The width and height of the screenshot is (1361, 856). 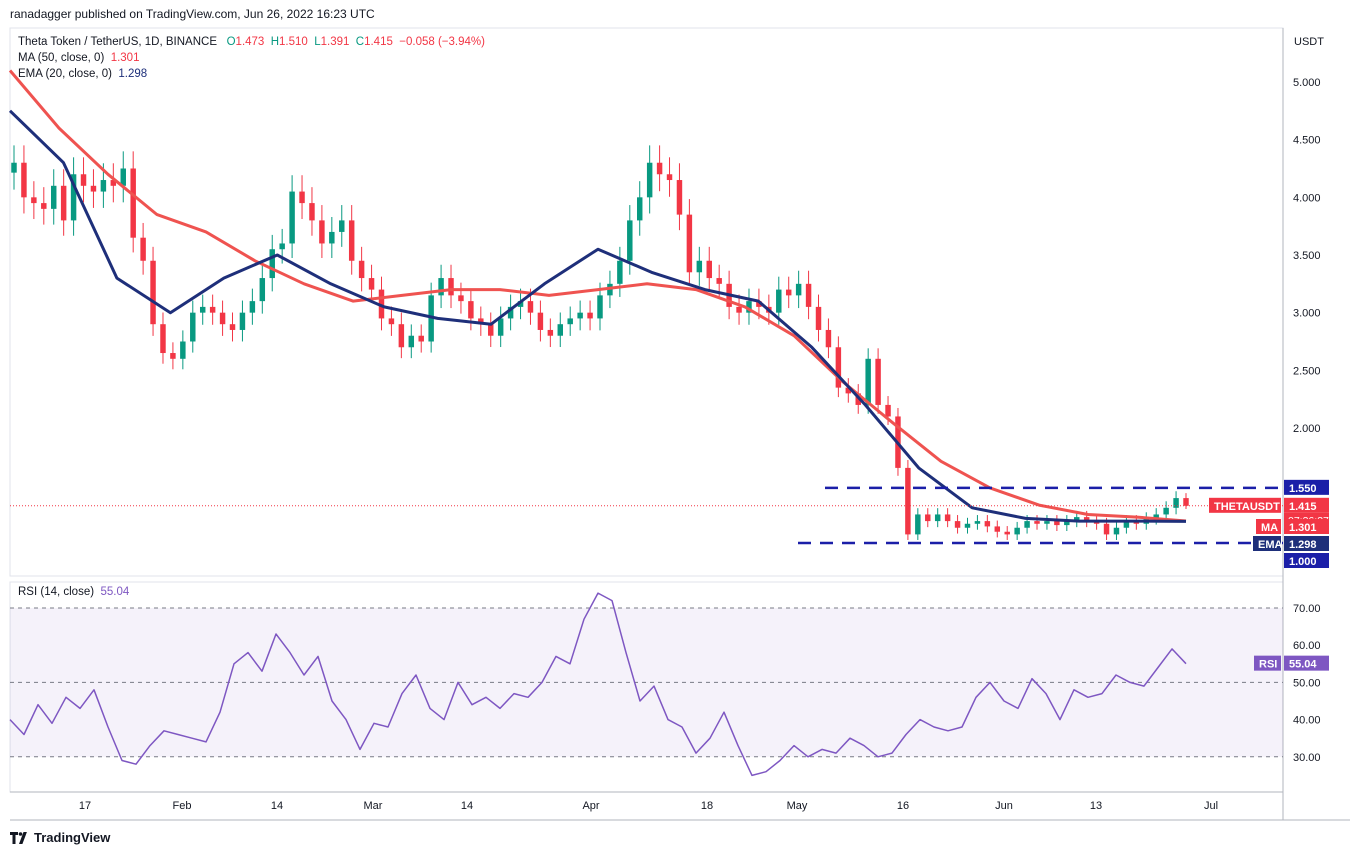 I want to click on ema-value-badge: 1.298, so click(x=1303, y=545).